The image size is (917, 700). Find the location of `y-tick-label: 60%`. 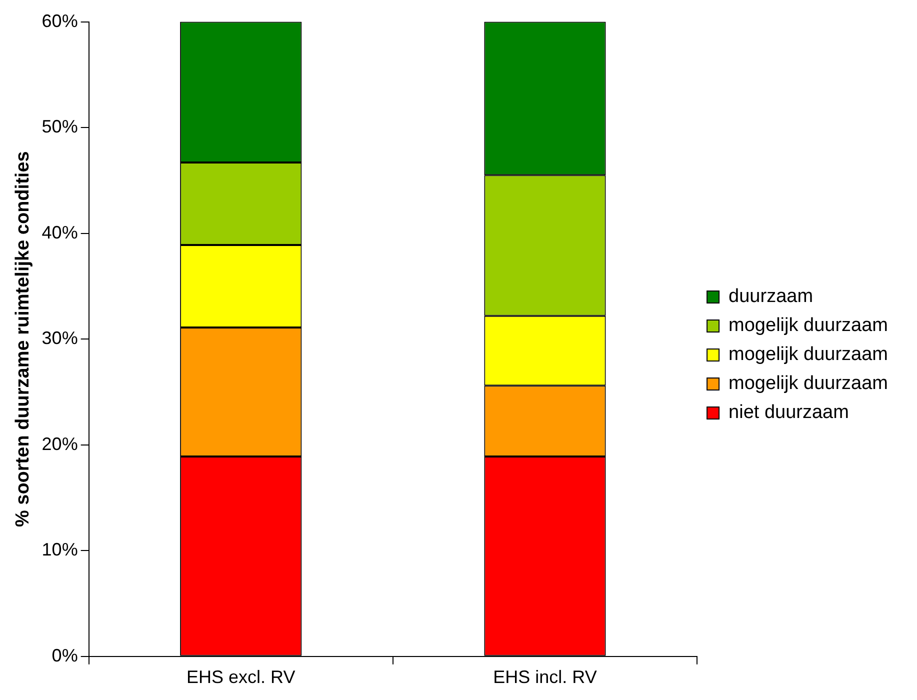

y-tick-label: 60% is located at coordinates (60, 20).